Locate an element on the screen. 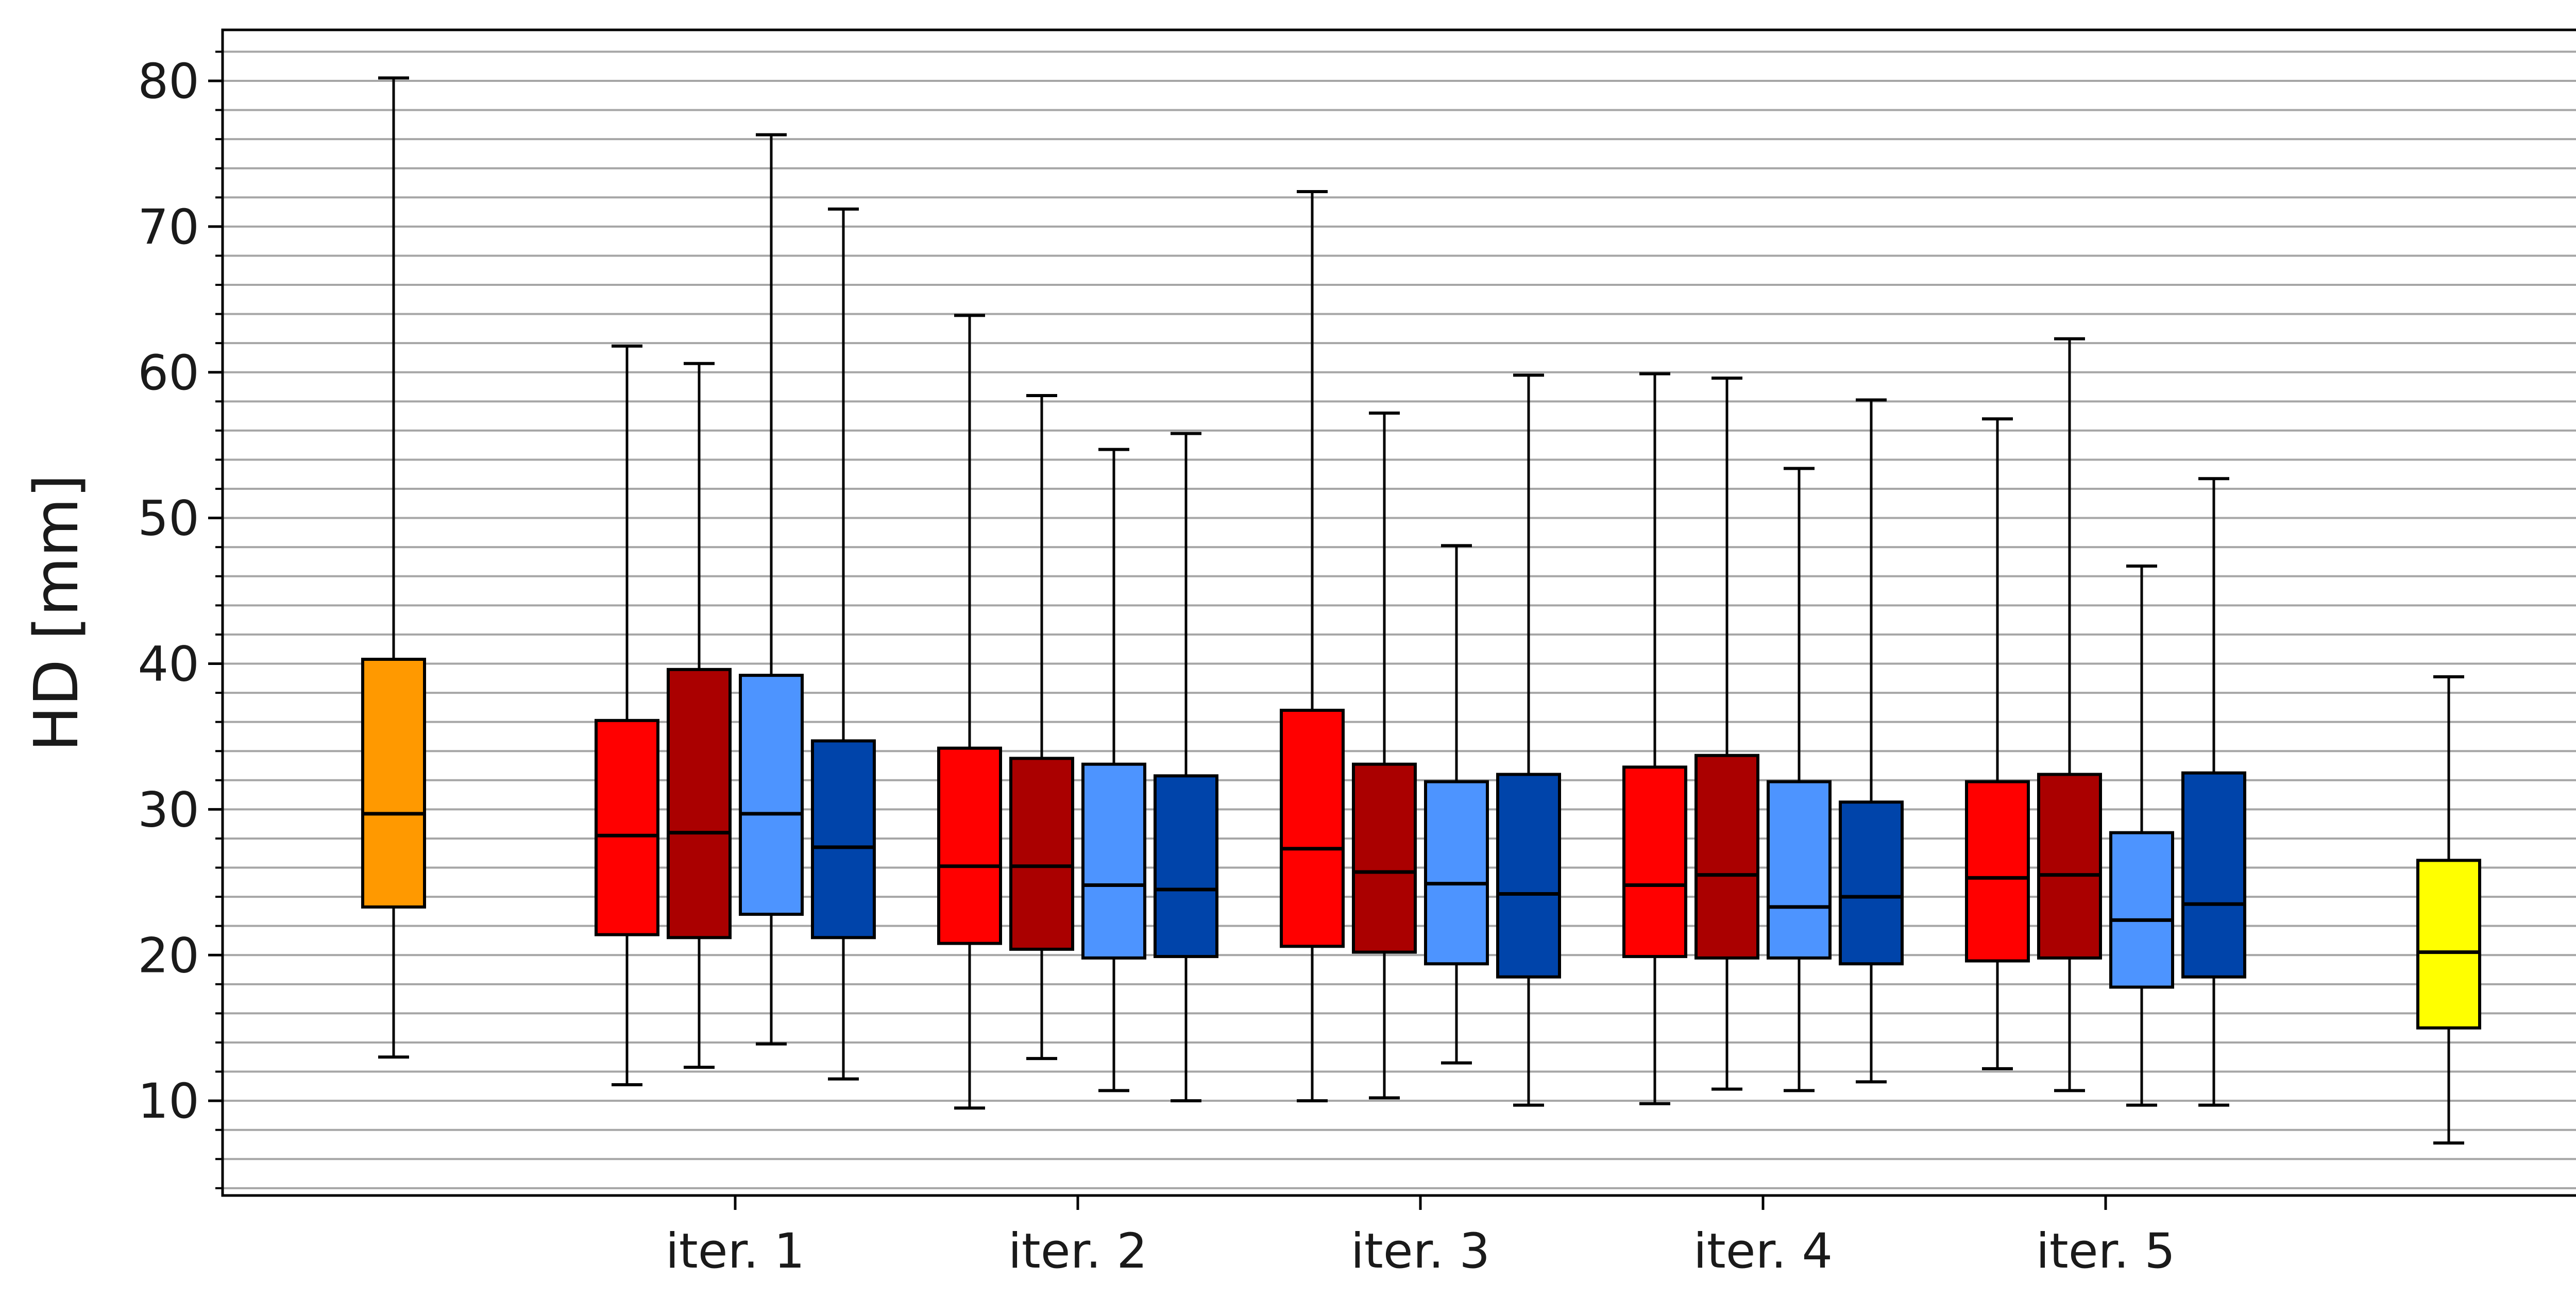 This screenshot has width=2576, height=1316. x-tick-label: iter. 5 is located at coordinates (2105, 1251).